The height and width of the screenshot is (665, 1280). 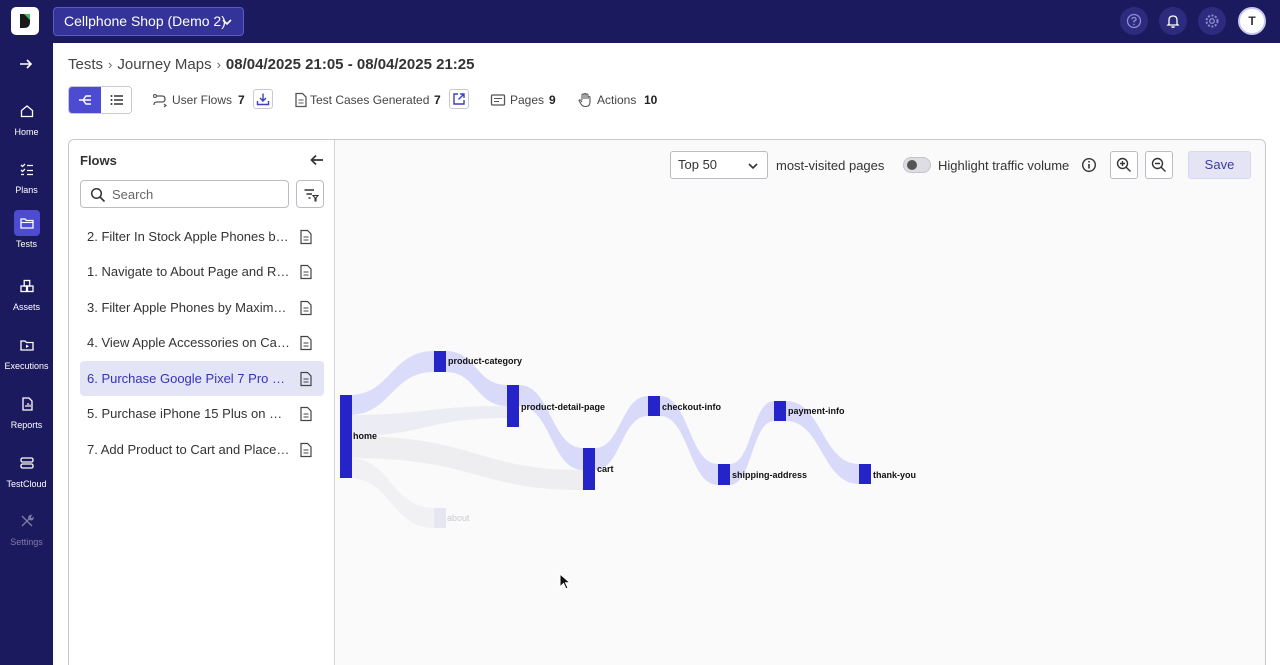 I want to click on list-icon, so click(x=116, y=100).